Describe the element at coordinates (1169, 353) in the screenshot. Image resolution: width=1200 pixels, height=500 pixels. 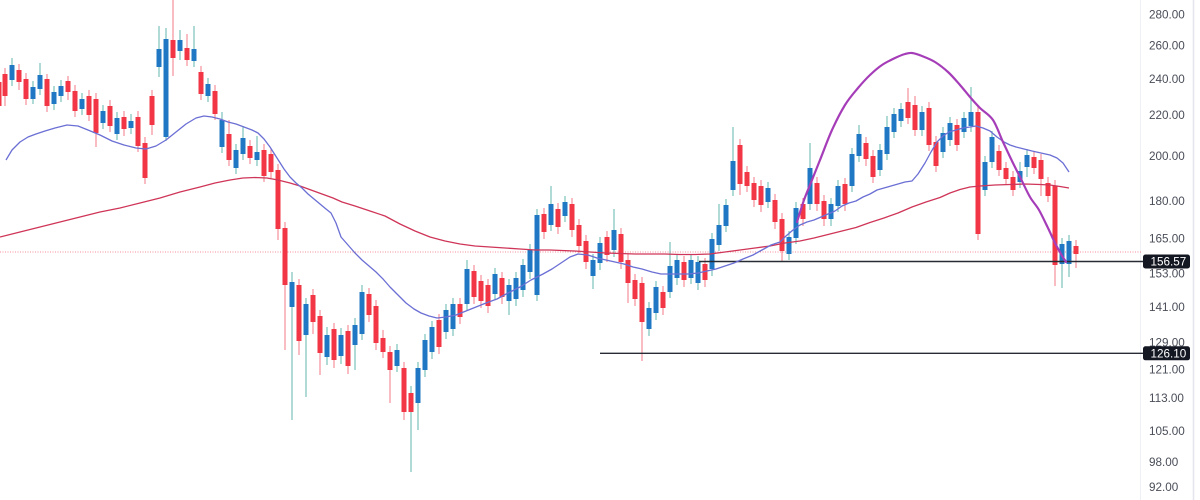
I see `svg-text: 126.10` at that location.